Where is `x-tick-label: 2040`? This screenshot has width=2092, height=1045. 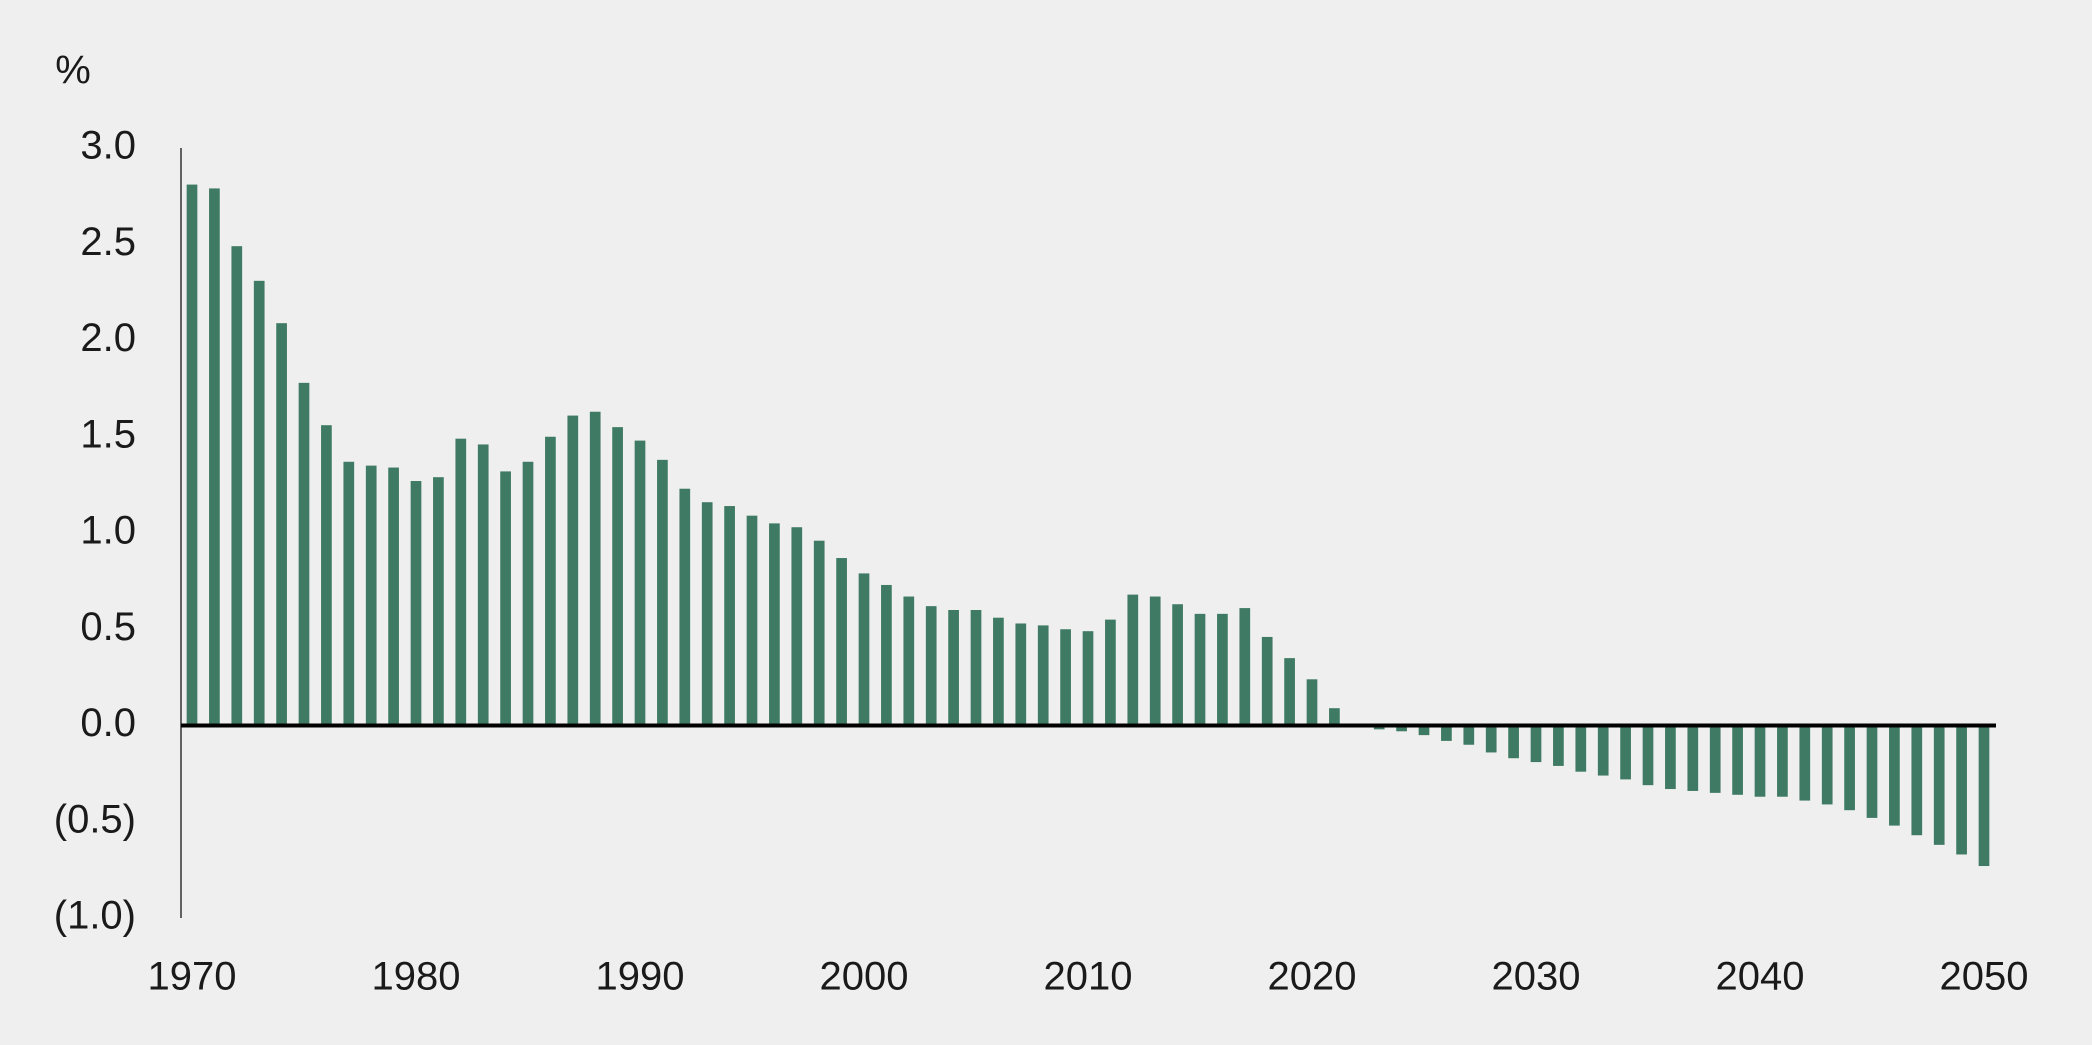 x-tick-label: 2040 is located at coordinates (1760, 977).